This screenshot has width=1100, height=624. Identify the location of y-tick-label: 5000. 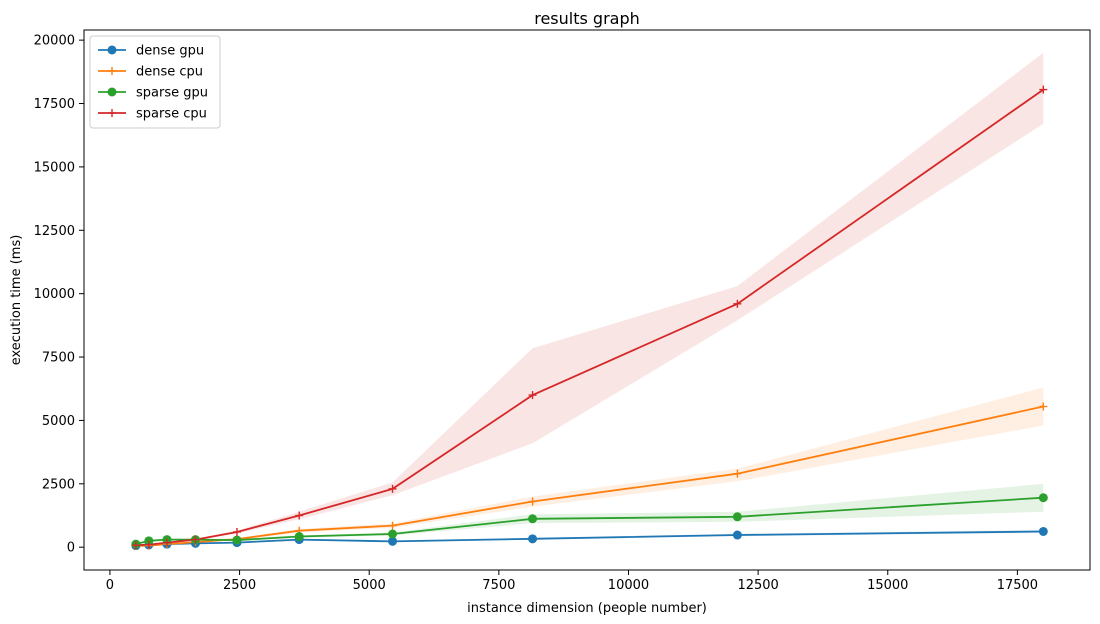
(58, 421).